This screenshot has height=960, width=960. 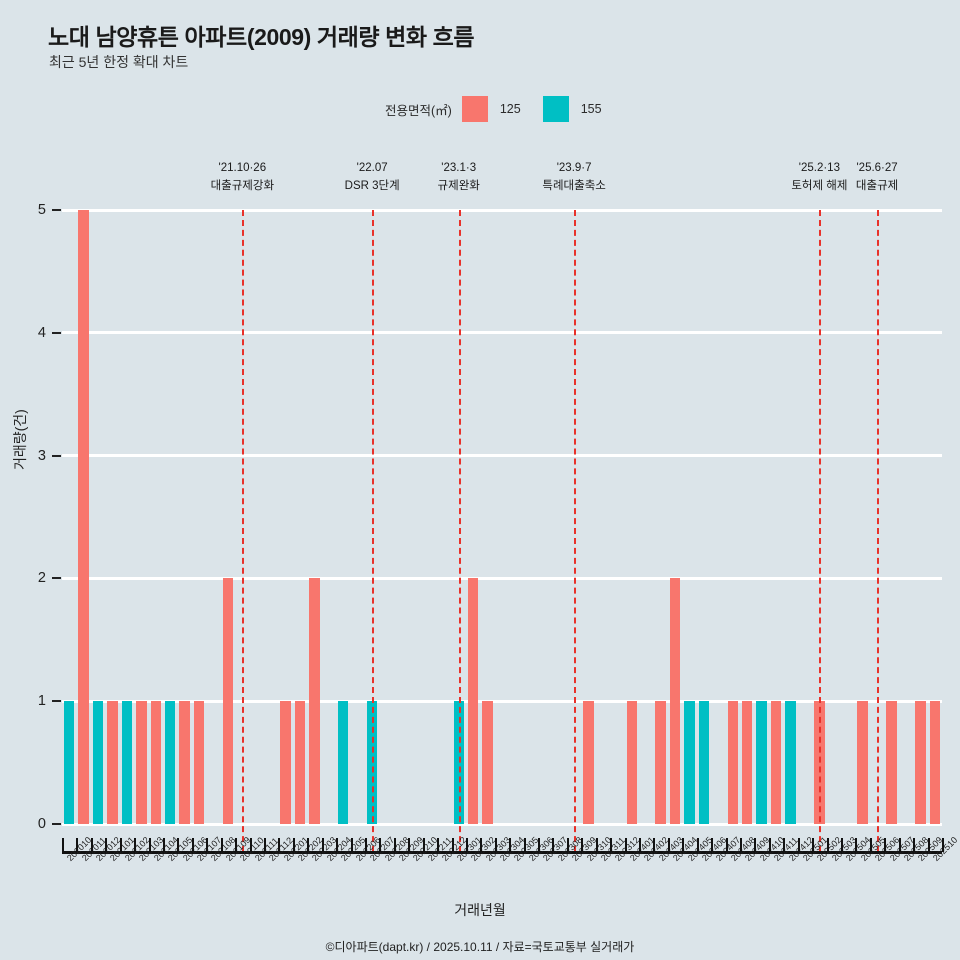 I want to click on x-axis-line, so click(x=502, y=852).